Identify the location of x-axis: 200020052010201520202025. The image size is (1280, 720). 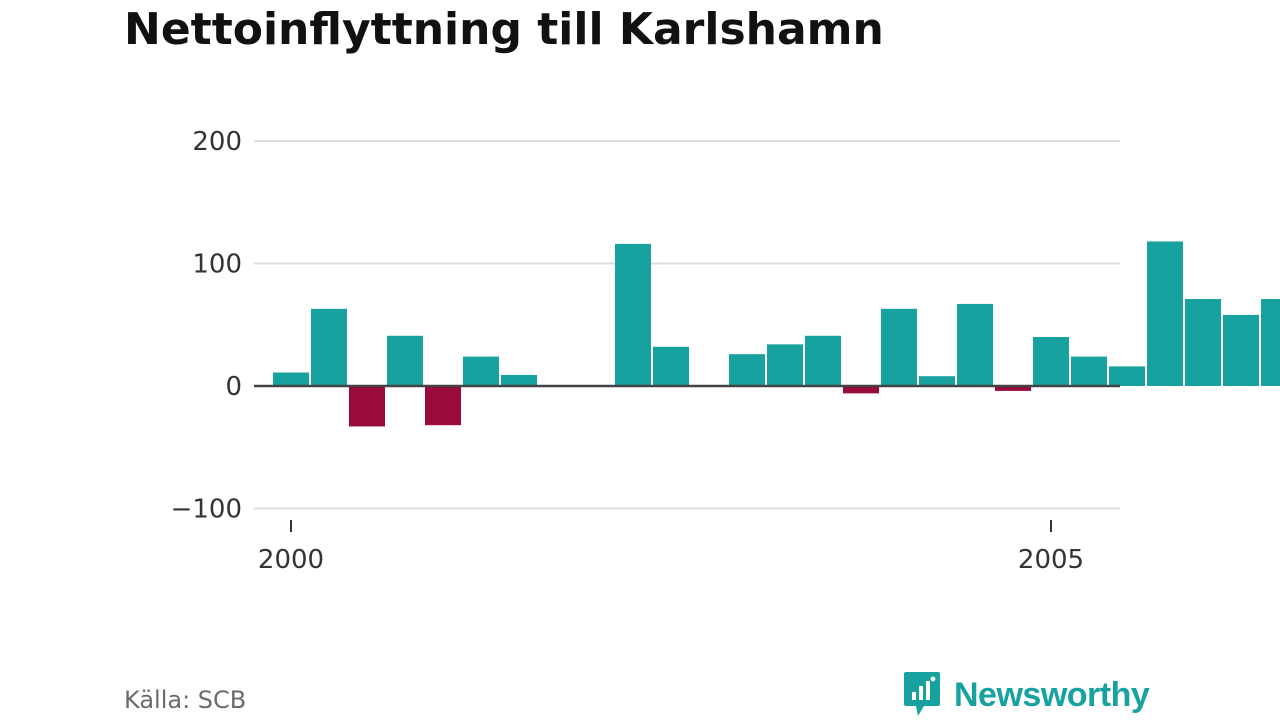
(671, 547).